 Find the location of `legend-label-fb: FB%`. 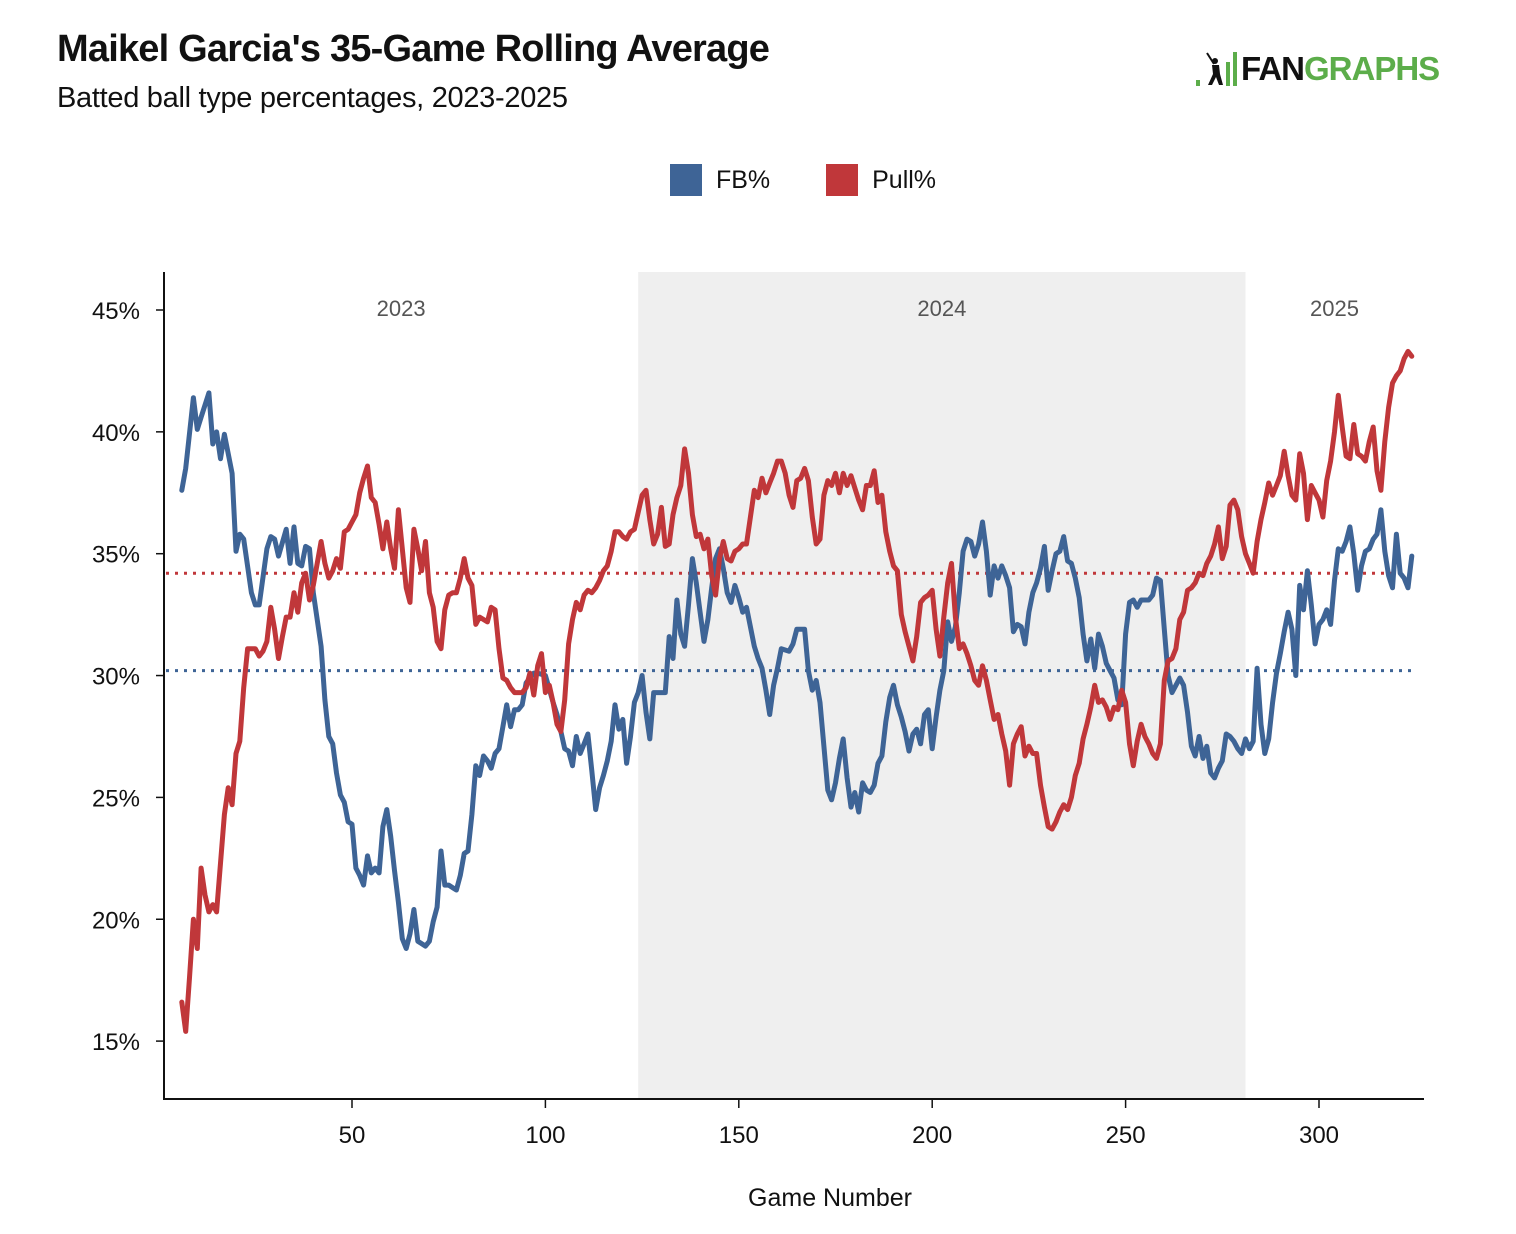

legend-label-fb: FB% is located at coordinates (743, 179).